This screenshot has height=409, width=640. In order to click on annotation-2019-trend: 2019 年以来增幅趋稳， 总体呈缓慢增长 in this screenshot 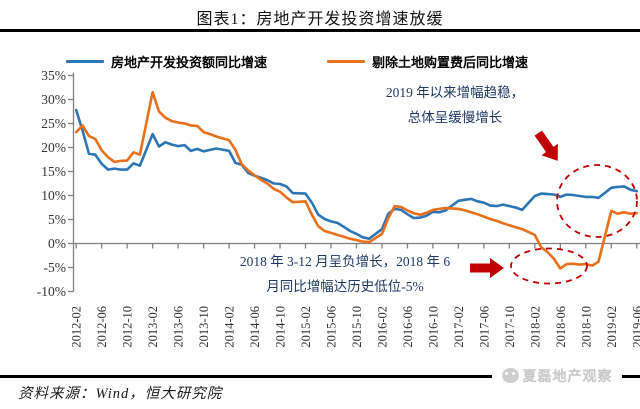, I will do `click(455, 105)`.